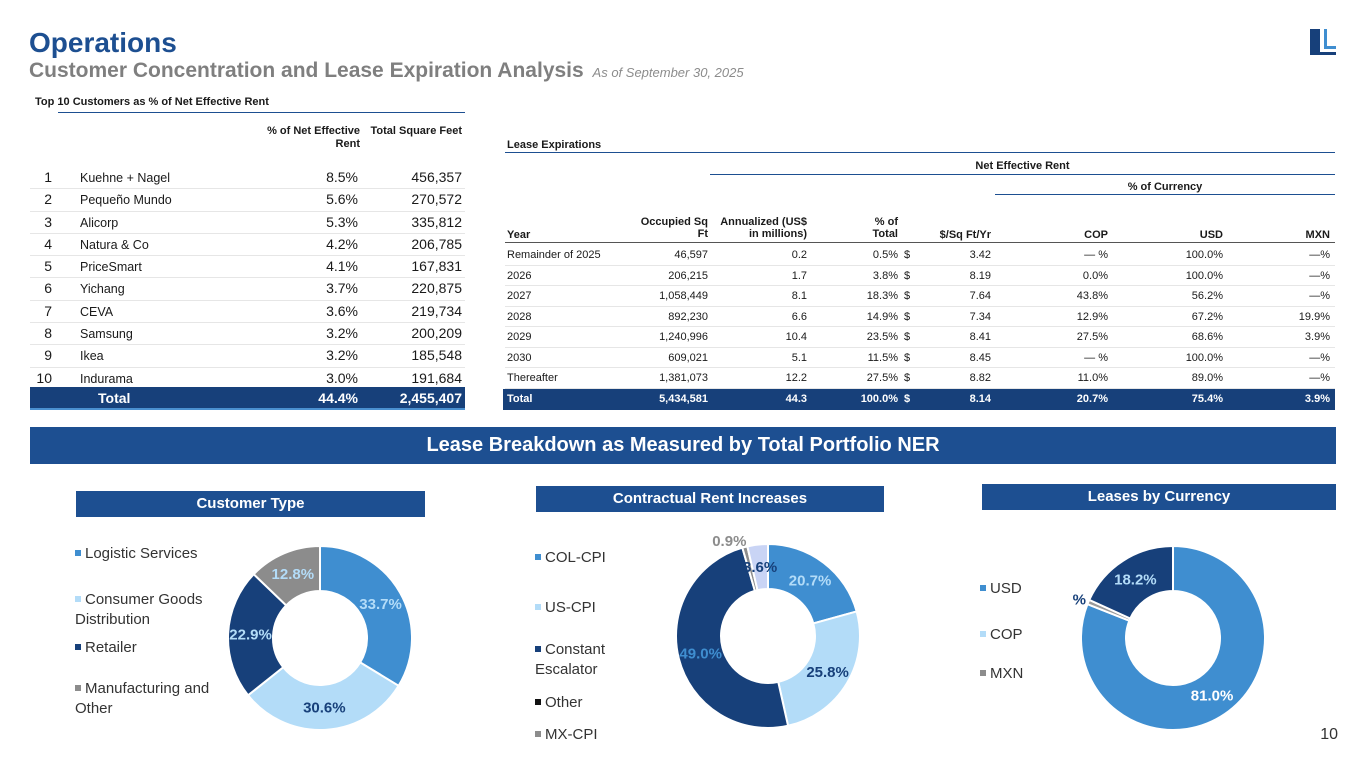 The image size is (1365, 768). What do you see at coordinates (48, 355) in the screenshot?
I see `customer-rank: 9` at bounding box center [48, 355].